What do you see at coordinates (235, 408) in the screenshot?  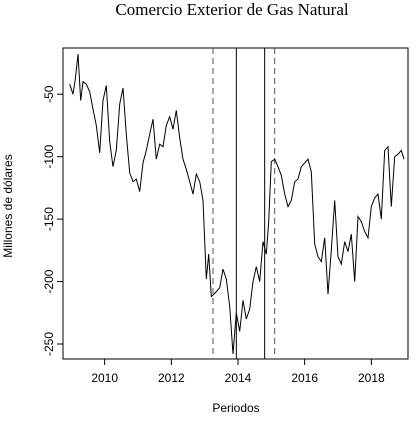 I see `x-axis-label: Periodos` at bounding box center [235, 408].